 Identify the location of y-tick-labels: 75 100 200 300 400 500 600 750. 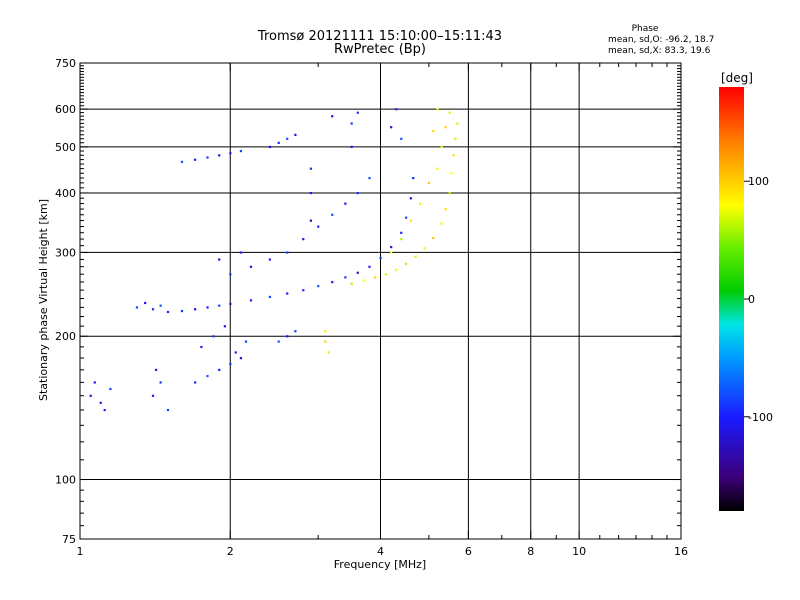
(65, 301).